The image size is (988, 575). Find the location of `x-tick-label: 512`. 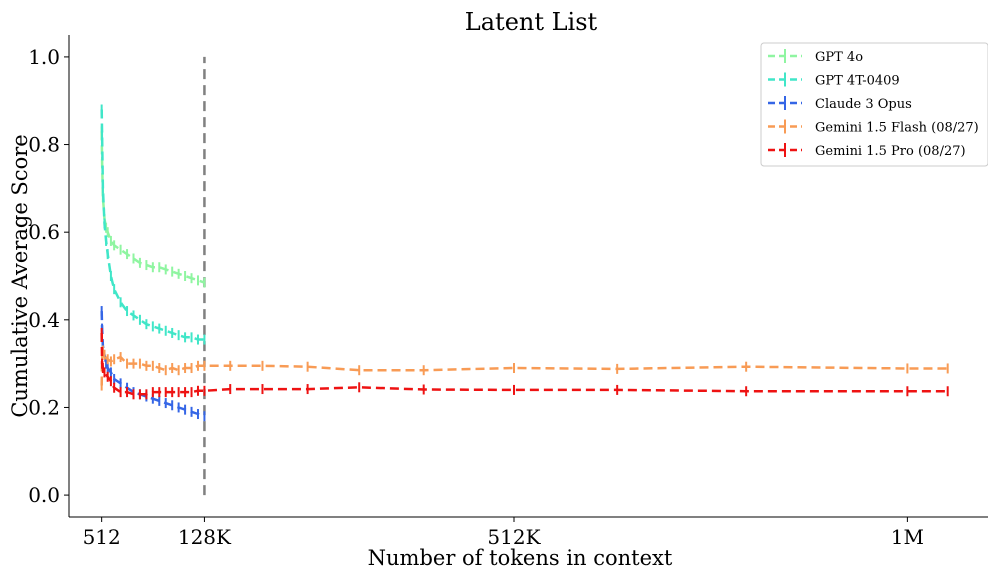

x-tick-label: 512 is located at coordinates (102, 537).